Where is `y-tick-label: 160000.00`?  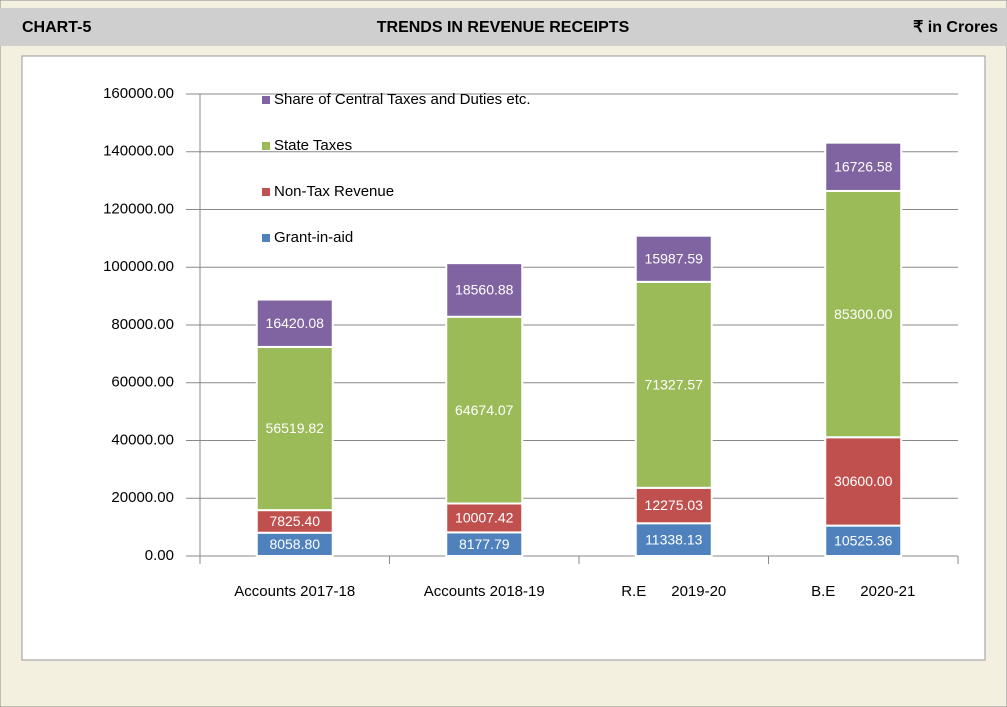
y-tick-label: 160000.00 is located at coordinates (138, 93).